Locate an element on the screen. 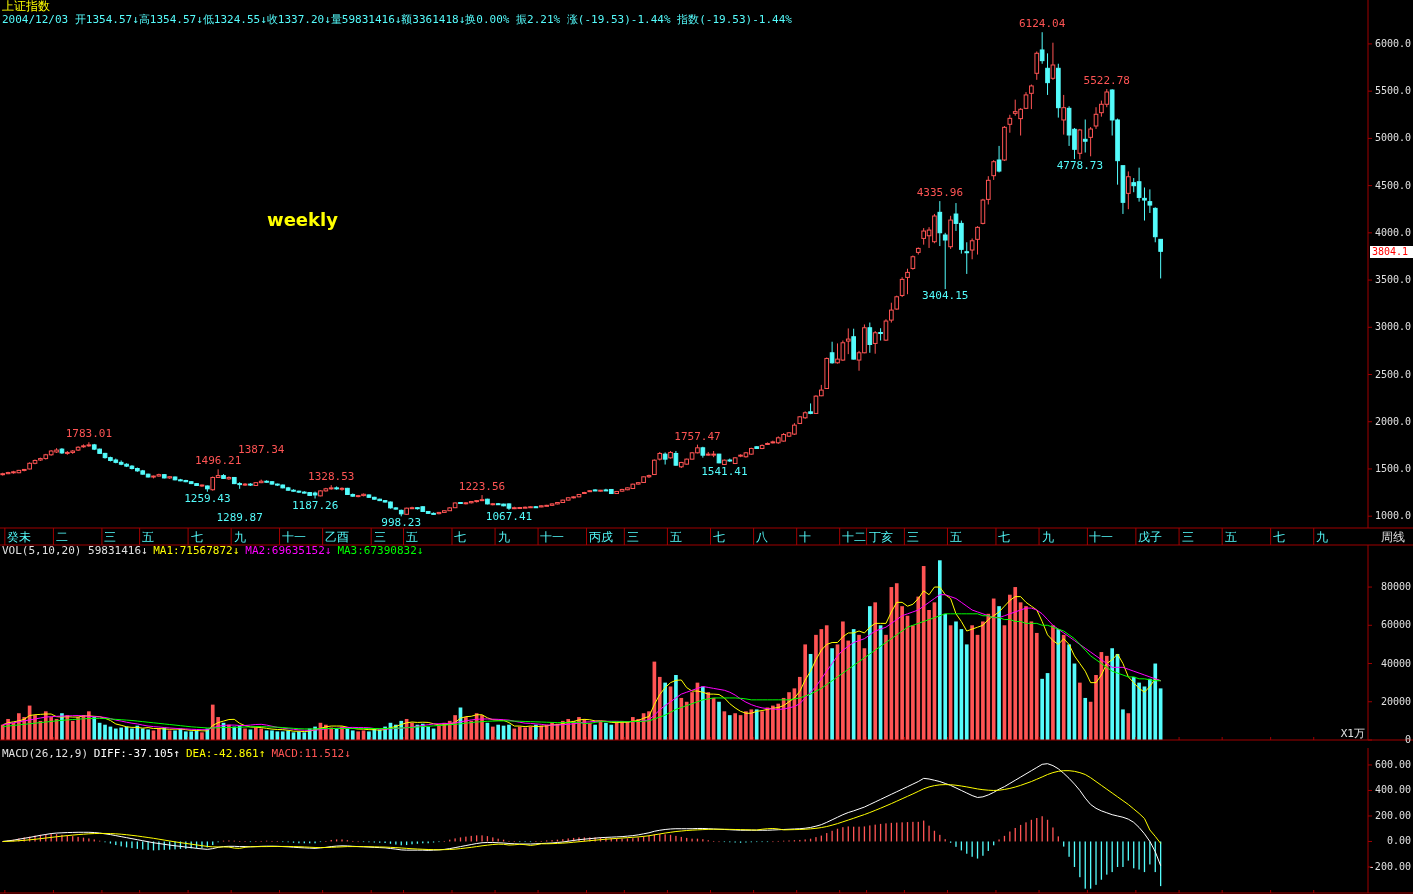 The width and height of the screenshot is (1413, 894). x-tick-label: 八 is located at coordinates (762, 537).